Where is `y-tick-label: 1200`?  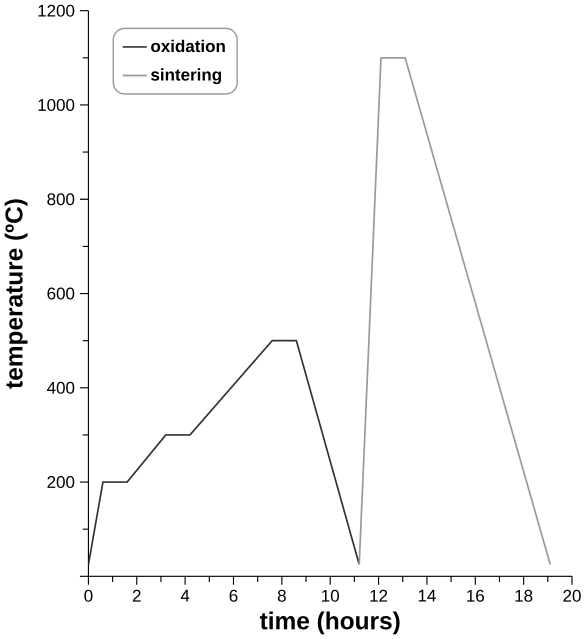
y-tick-label: 1200 is located at coordinates (56, 10).